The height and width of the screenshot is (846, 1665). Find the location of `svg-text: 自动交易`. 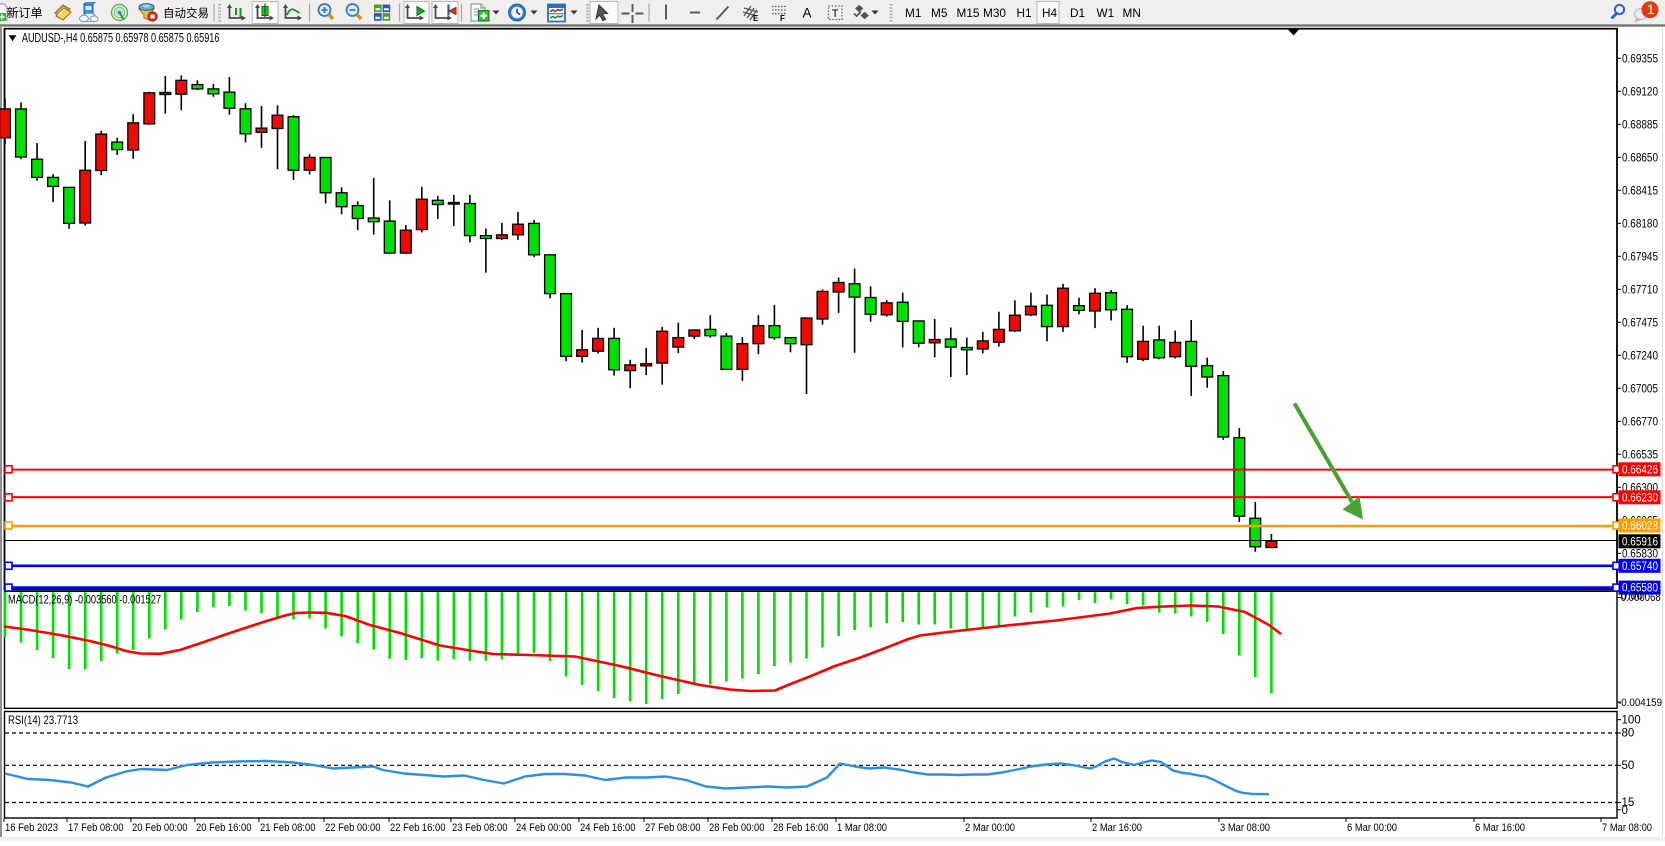

svg-text: 自动交易 is located at coordinates (186, 13).